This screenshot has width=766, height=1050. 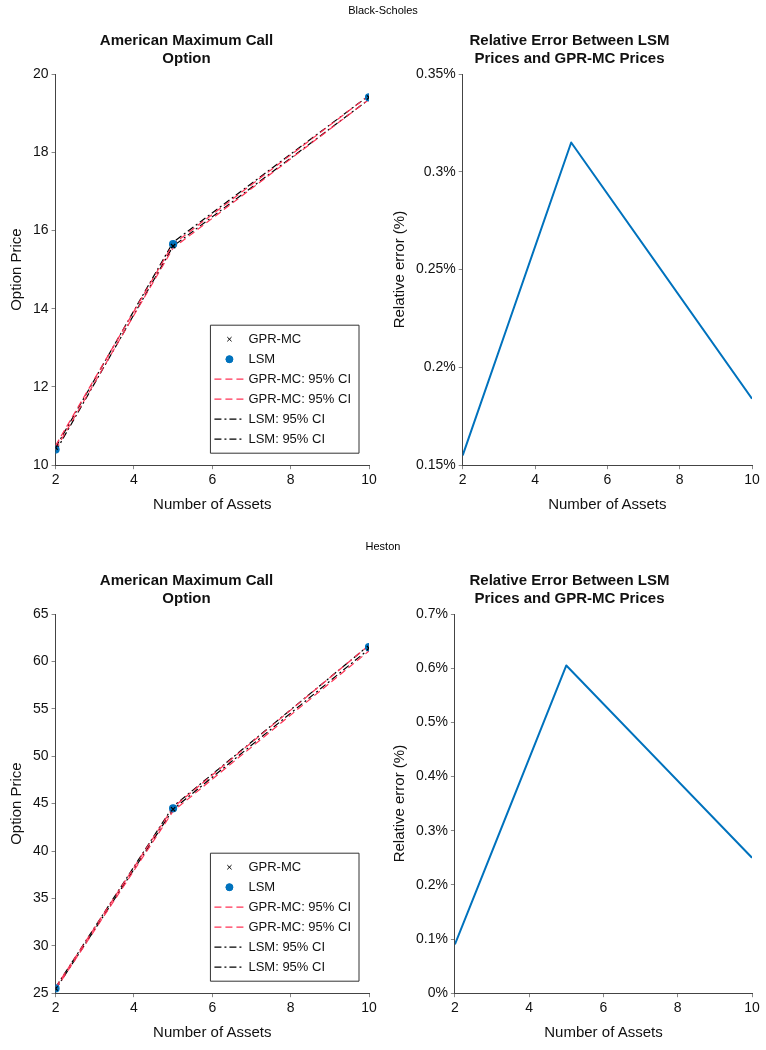 What do you see at coordinates (435, 268) in the screenshot?
I see `y-tick-label: 0.25%` at bounding box center [435, 268].